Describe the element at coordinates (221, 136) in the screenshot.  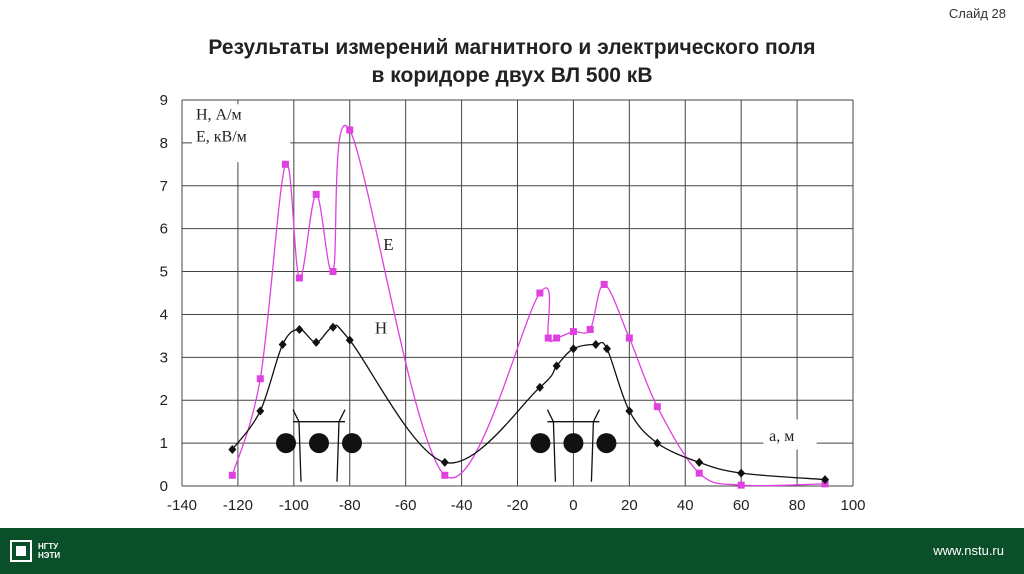
I see `y-axis-label: E, кВ/м` at that location.